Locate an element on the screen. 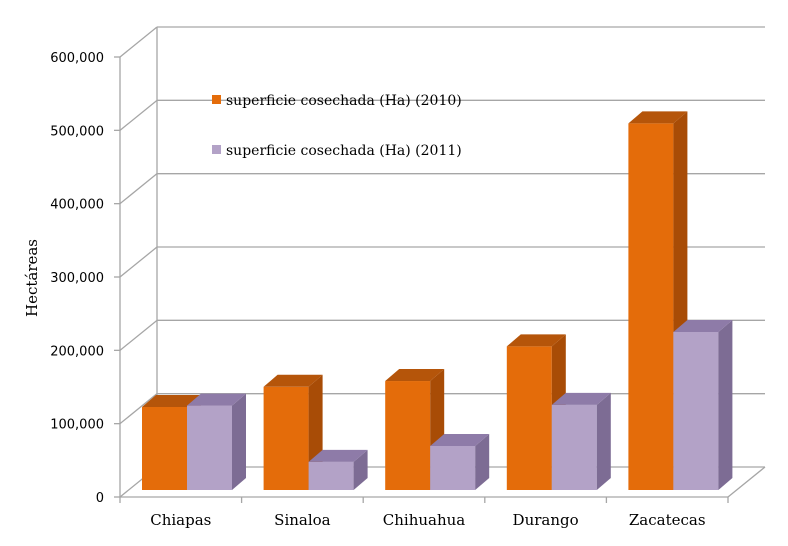 This screenshot has width=788, height=546. y-axis-label: Hectáreas is located at coordinates (32, 278).